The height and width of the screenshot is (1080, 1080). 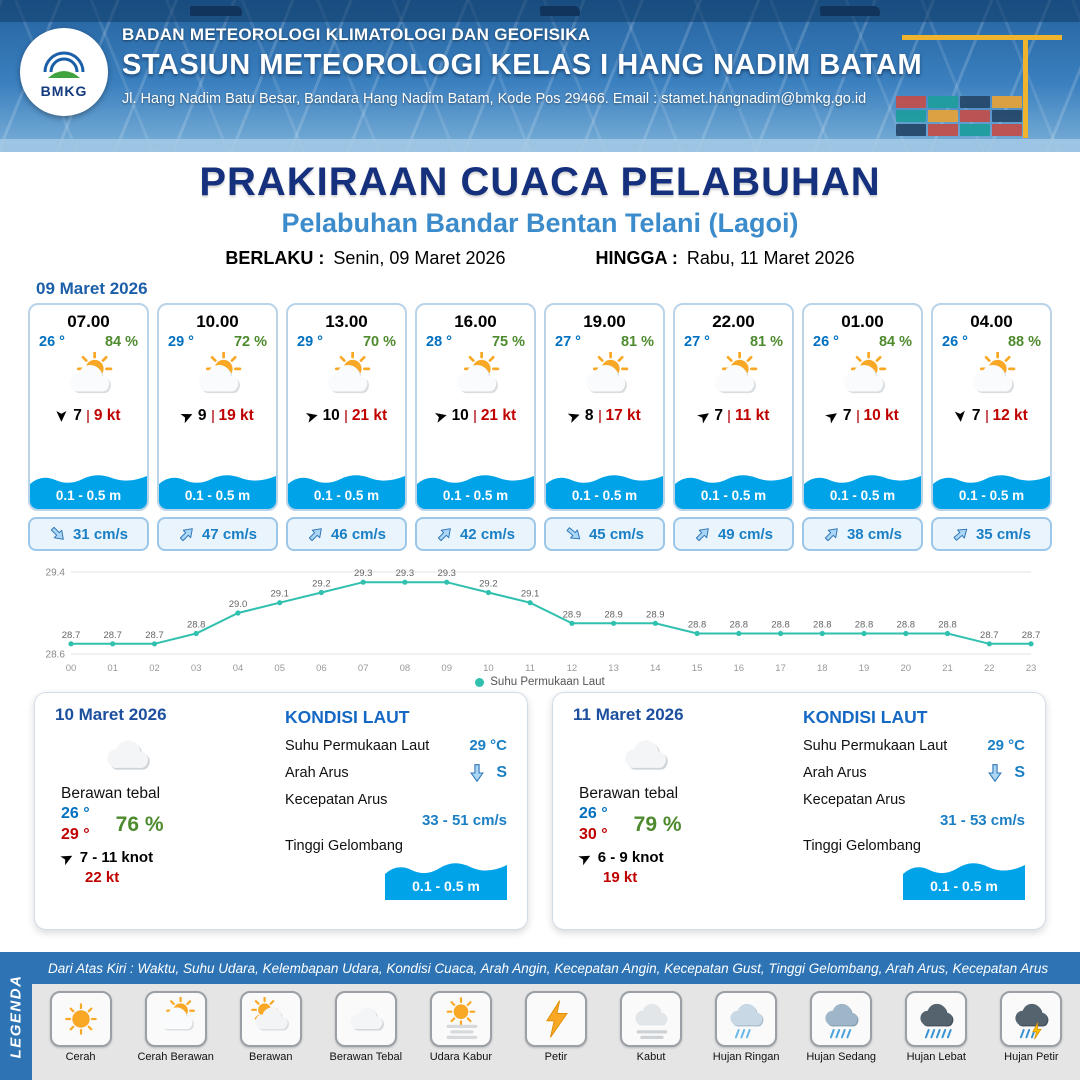 What do you see at coordinates (217, 534) in the screenshot?
I see `current-panel: 47 cm/s` at bounding box center [217, 534].